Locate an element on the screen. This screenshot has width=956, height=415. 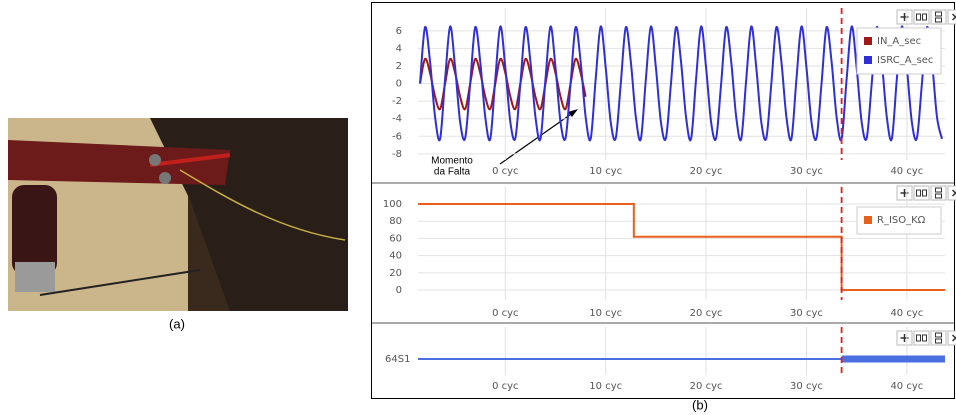
panel-label: (a) is located at coordinates (177, 323).